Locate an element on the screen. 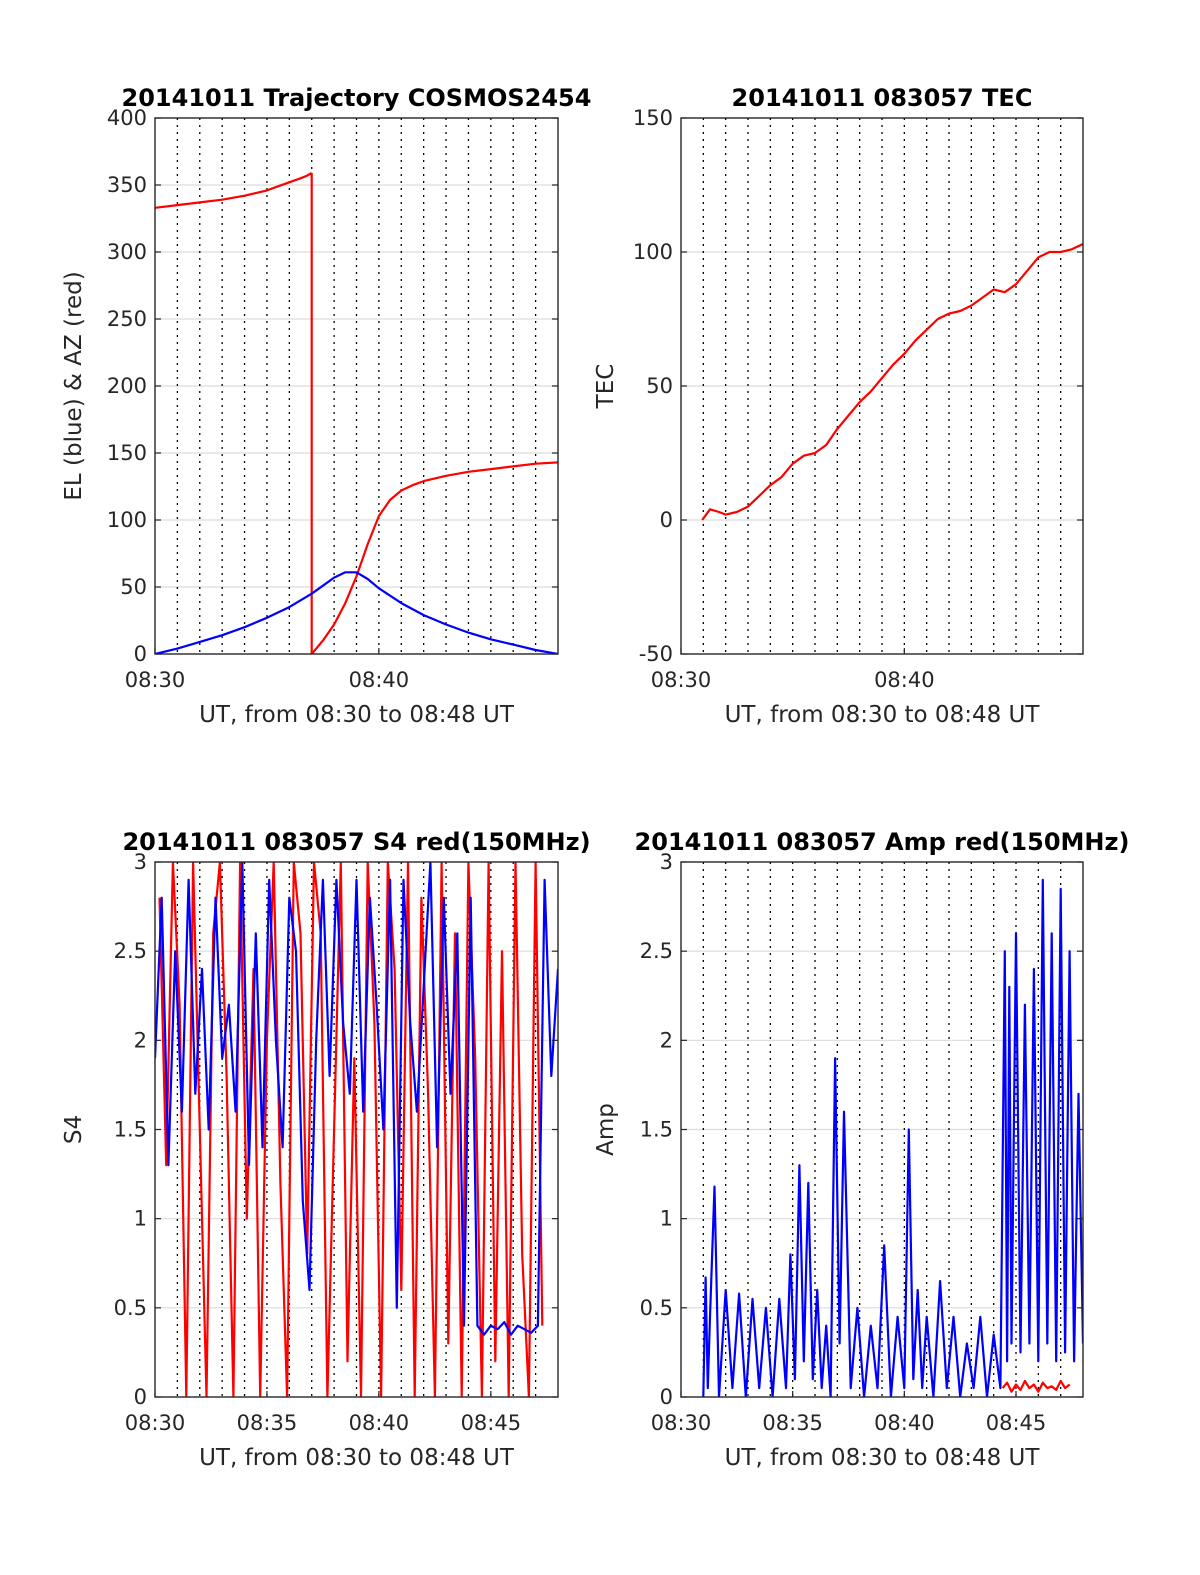 This screenshot has height=1575, width=1200. y-axis-label: TEC is located at coordinates (606, 387).